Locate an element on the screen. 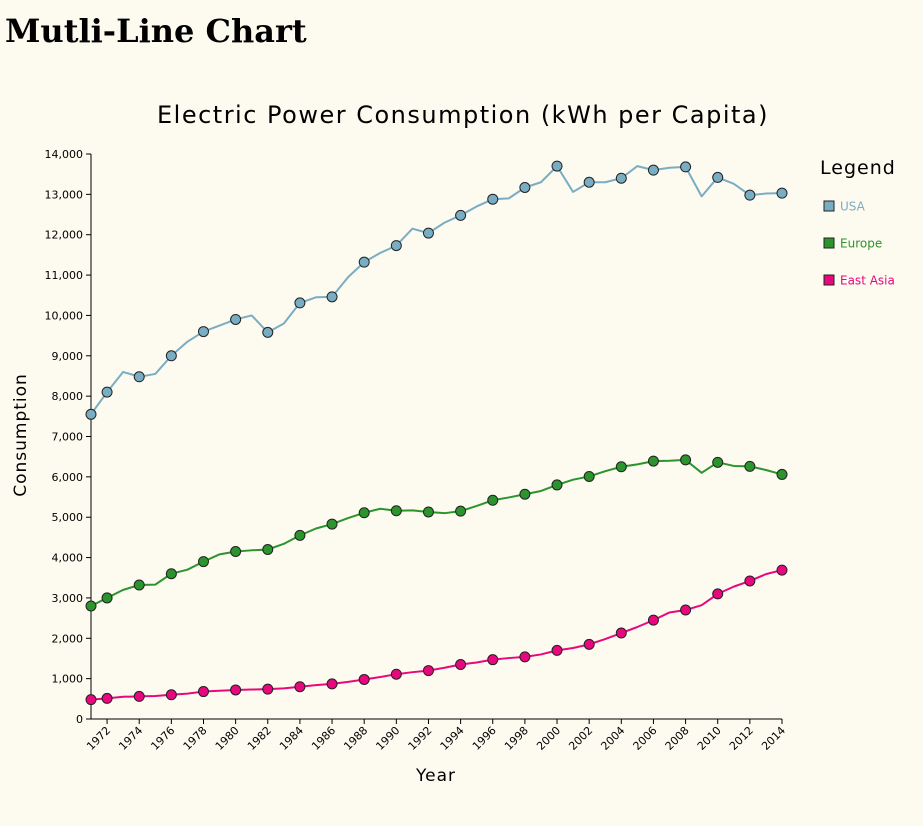  legend-label-east-asia: East Asia is located at coordinates (867, 281).